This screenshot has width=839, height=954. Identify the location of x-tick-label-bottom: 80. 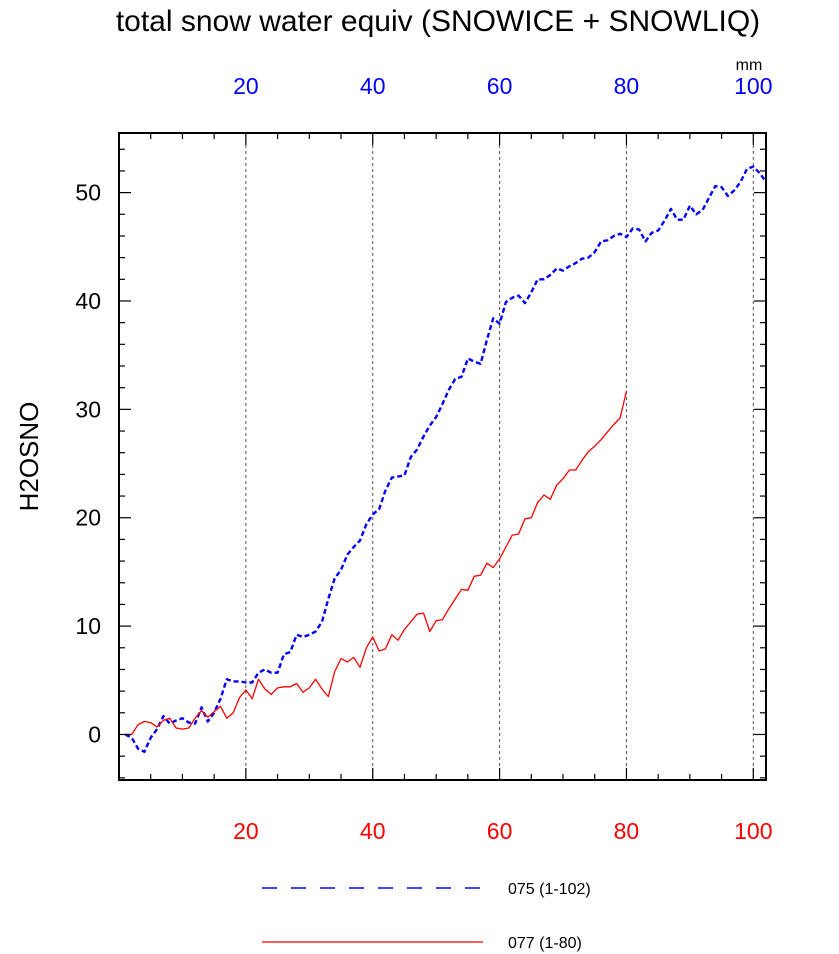
(627, 831).